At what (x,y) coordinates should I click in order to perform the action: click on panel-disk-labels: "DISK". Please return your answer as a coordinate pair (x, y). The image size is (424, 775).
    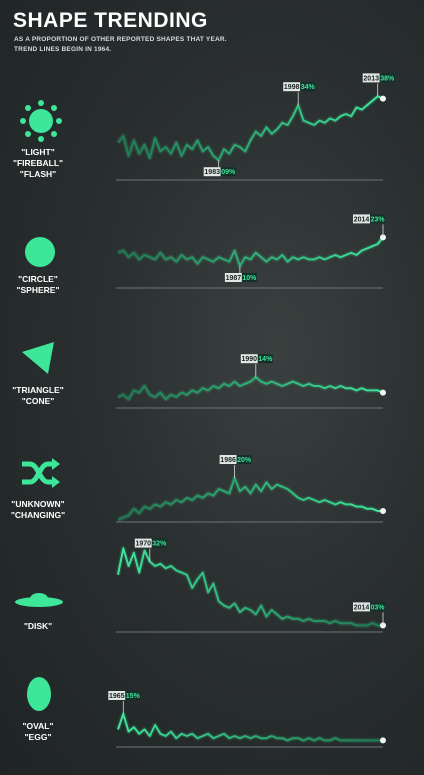
    Looking at the image, I should click on (38, 626).